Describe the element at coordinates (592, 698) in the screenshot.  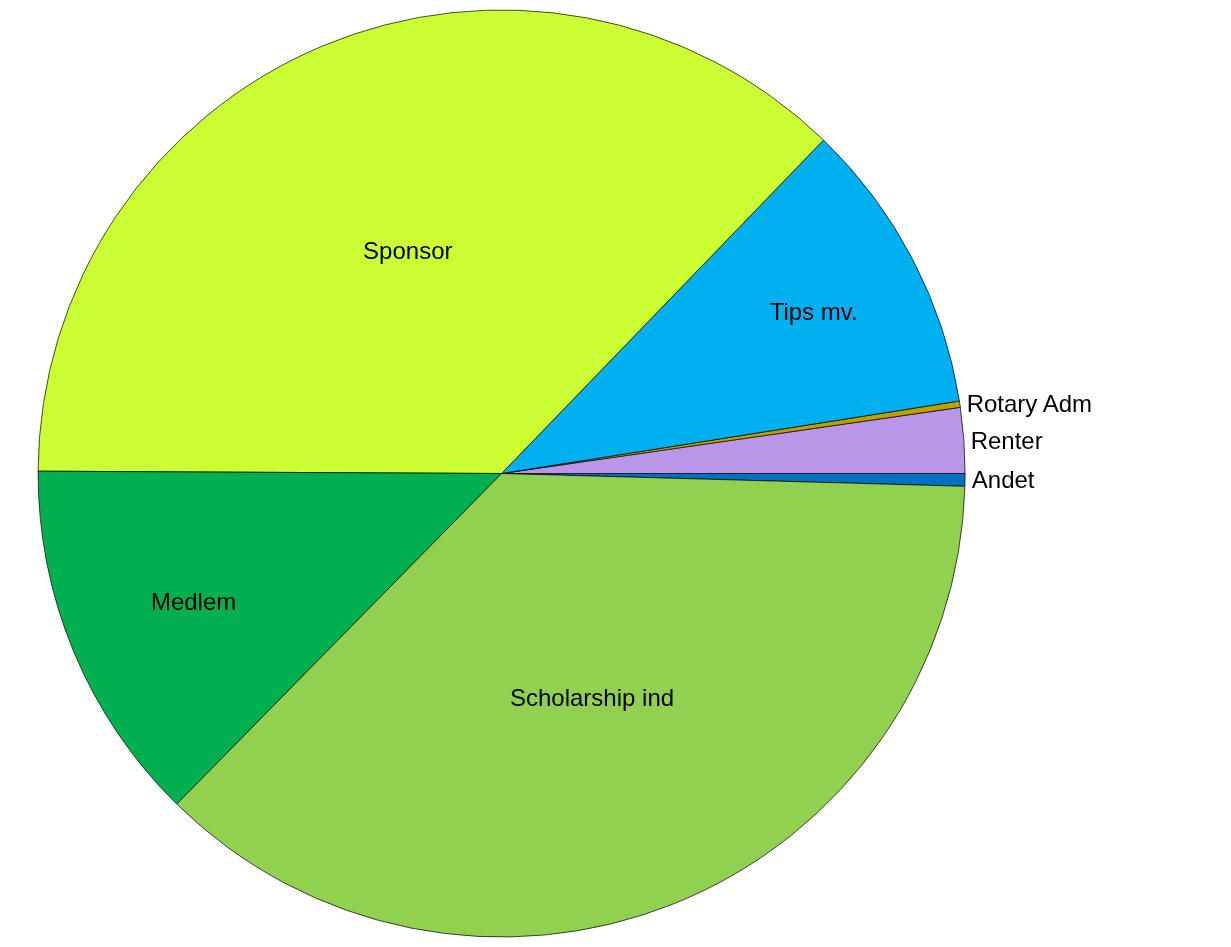
I see `slice-label: Scholarship ind` at that location.